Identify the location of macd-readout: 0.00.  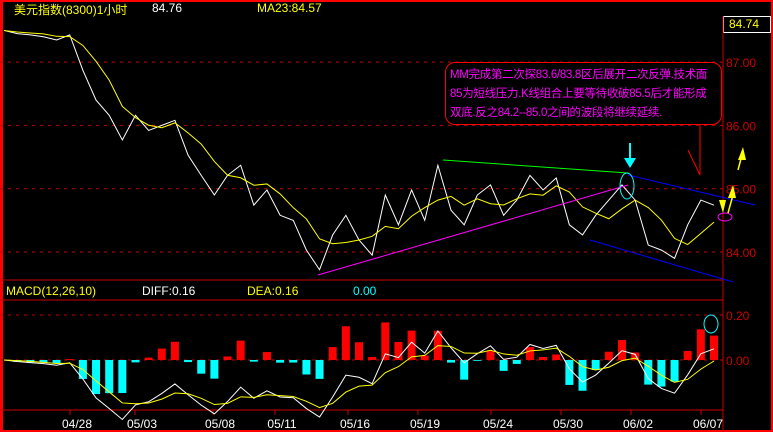
(365, 291).